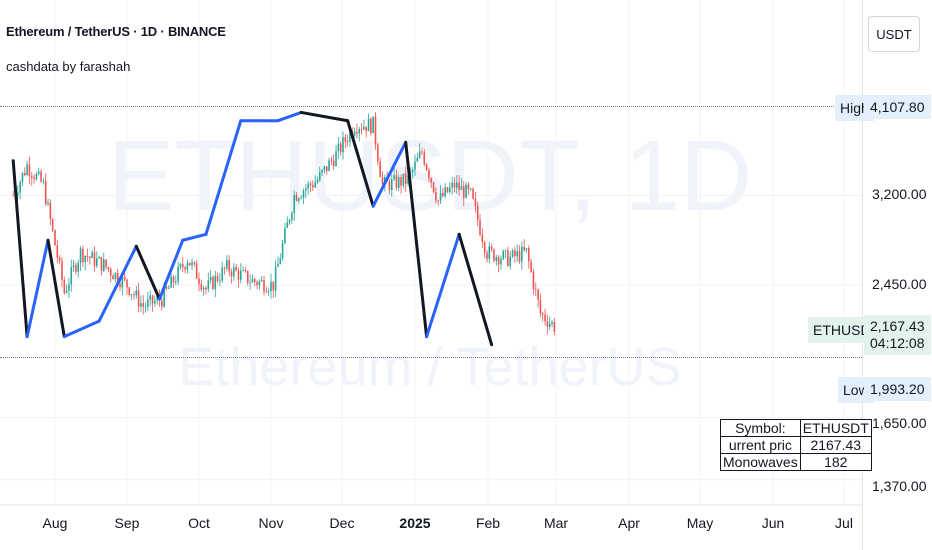  Describe the element at coordinates (897, 326) in the screenshot. I see `current-price-value: 2,167.43` at that location.